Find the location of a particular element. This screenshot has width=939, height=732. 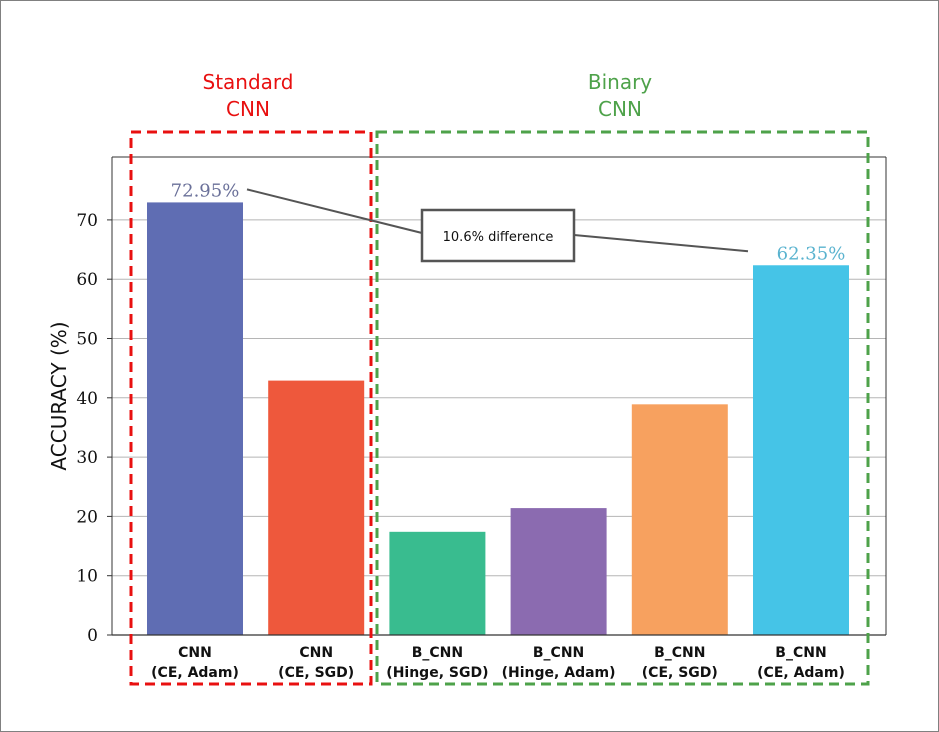

data-label: 62.35% is located at coordinates (811, 253).